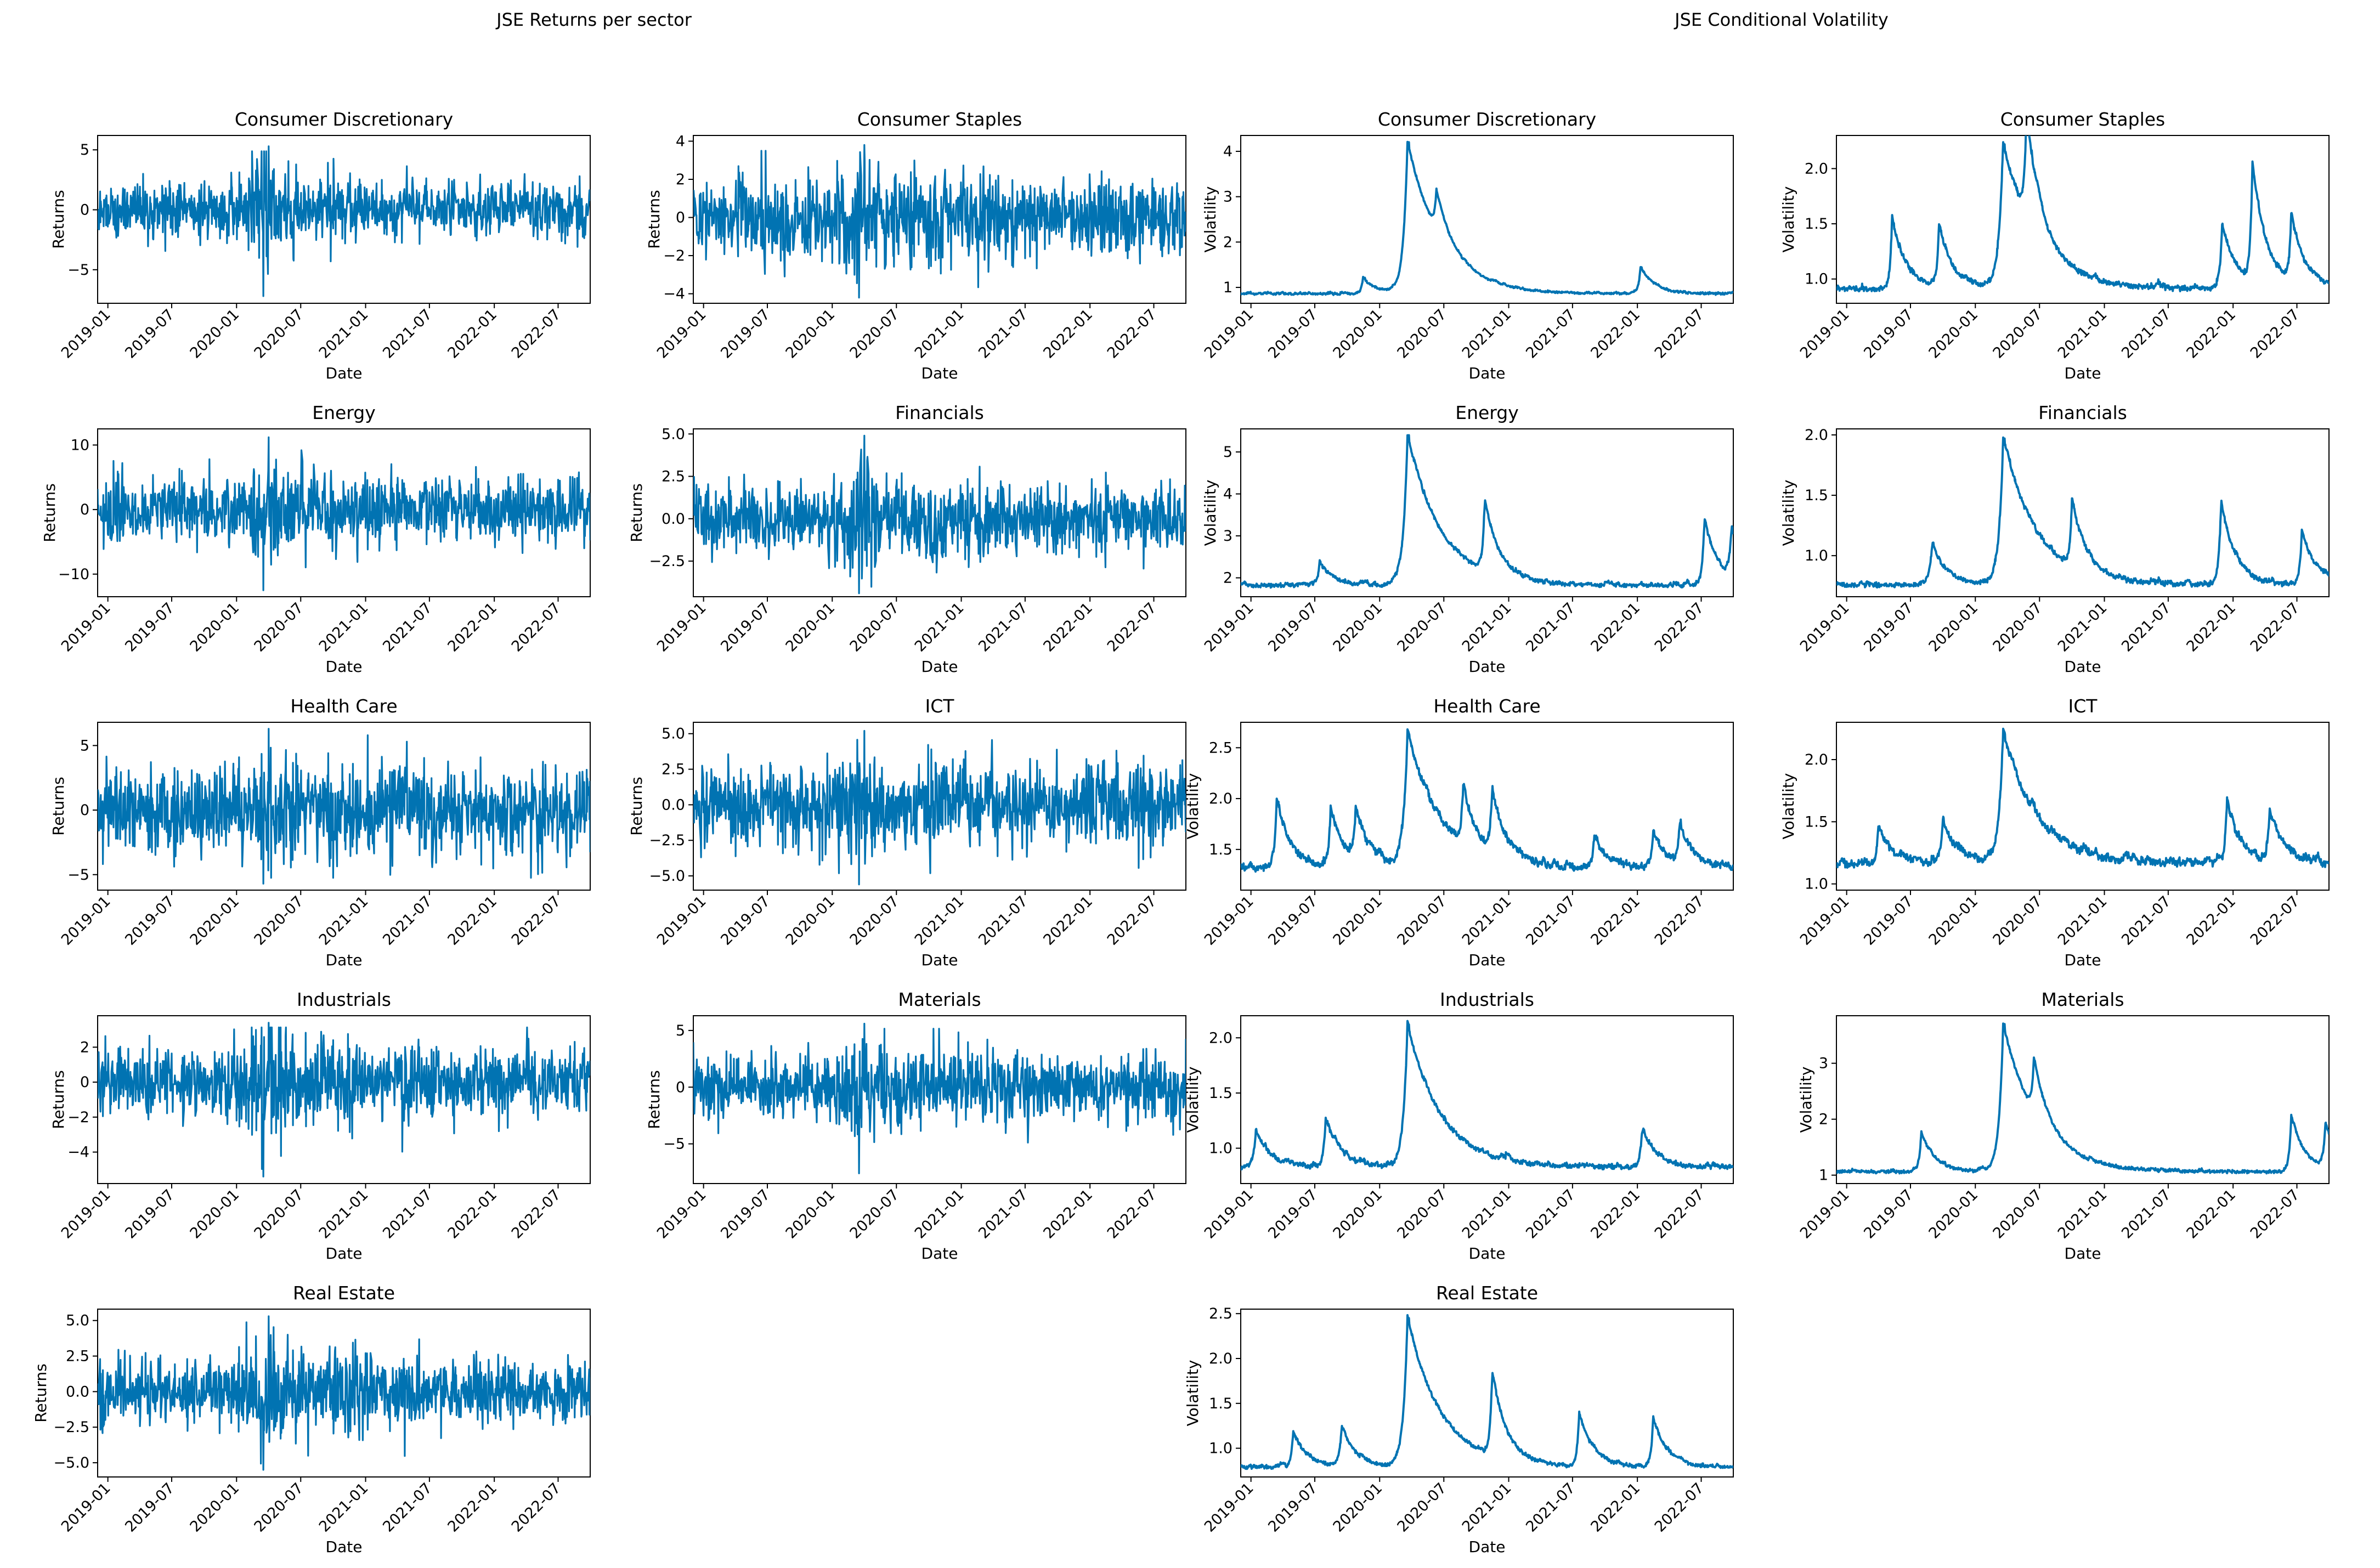  I want to click on subplot-title: ICT, so click(2083, 706).